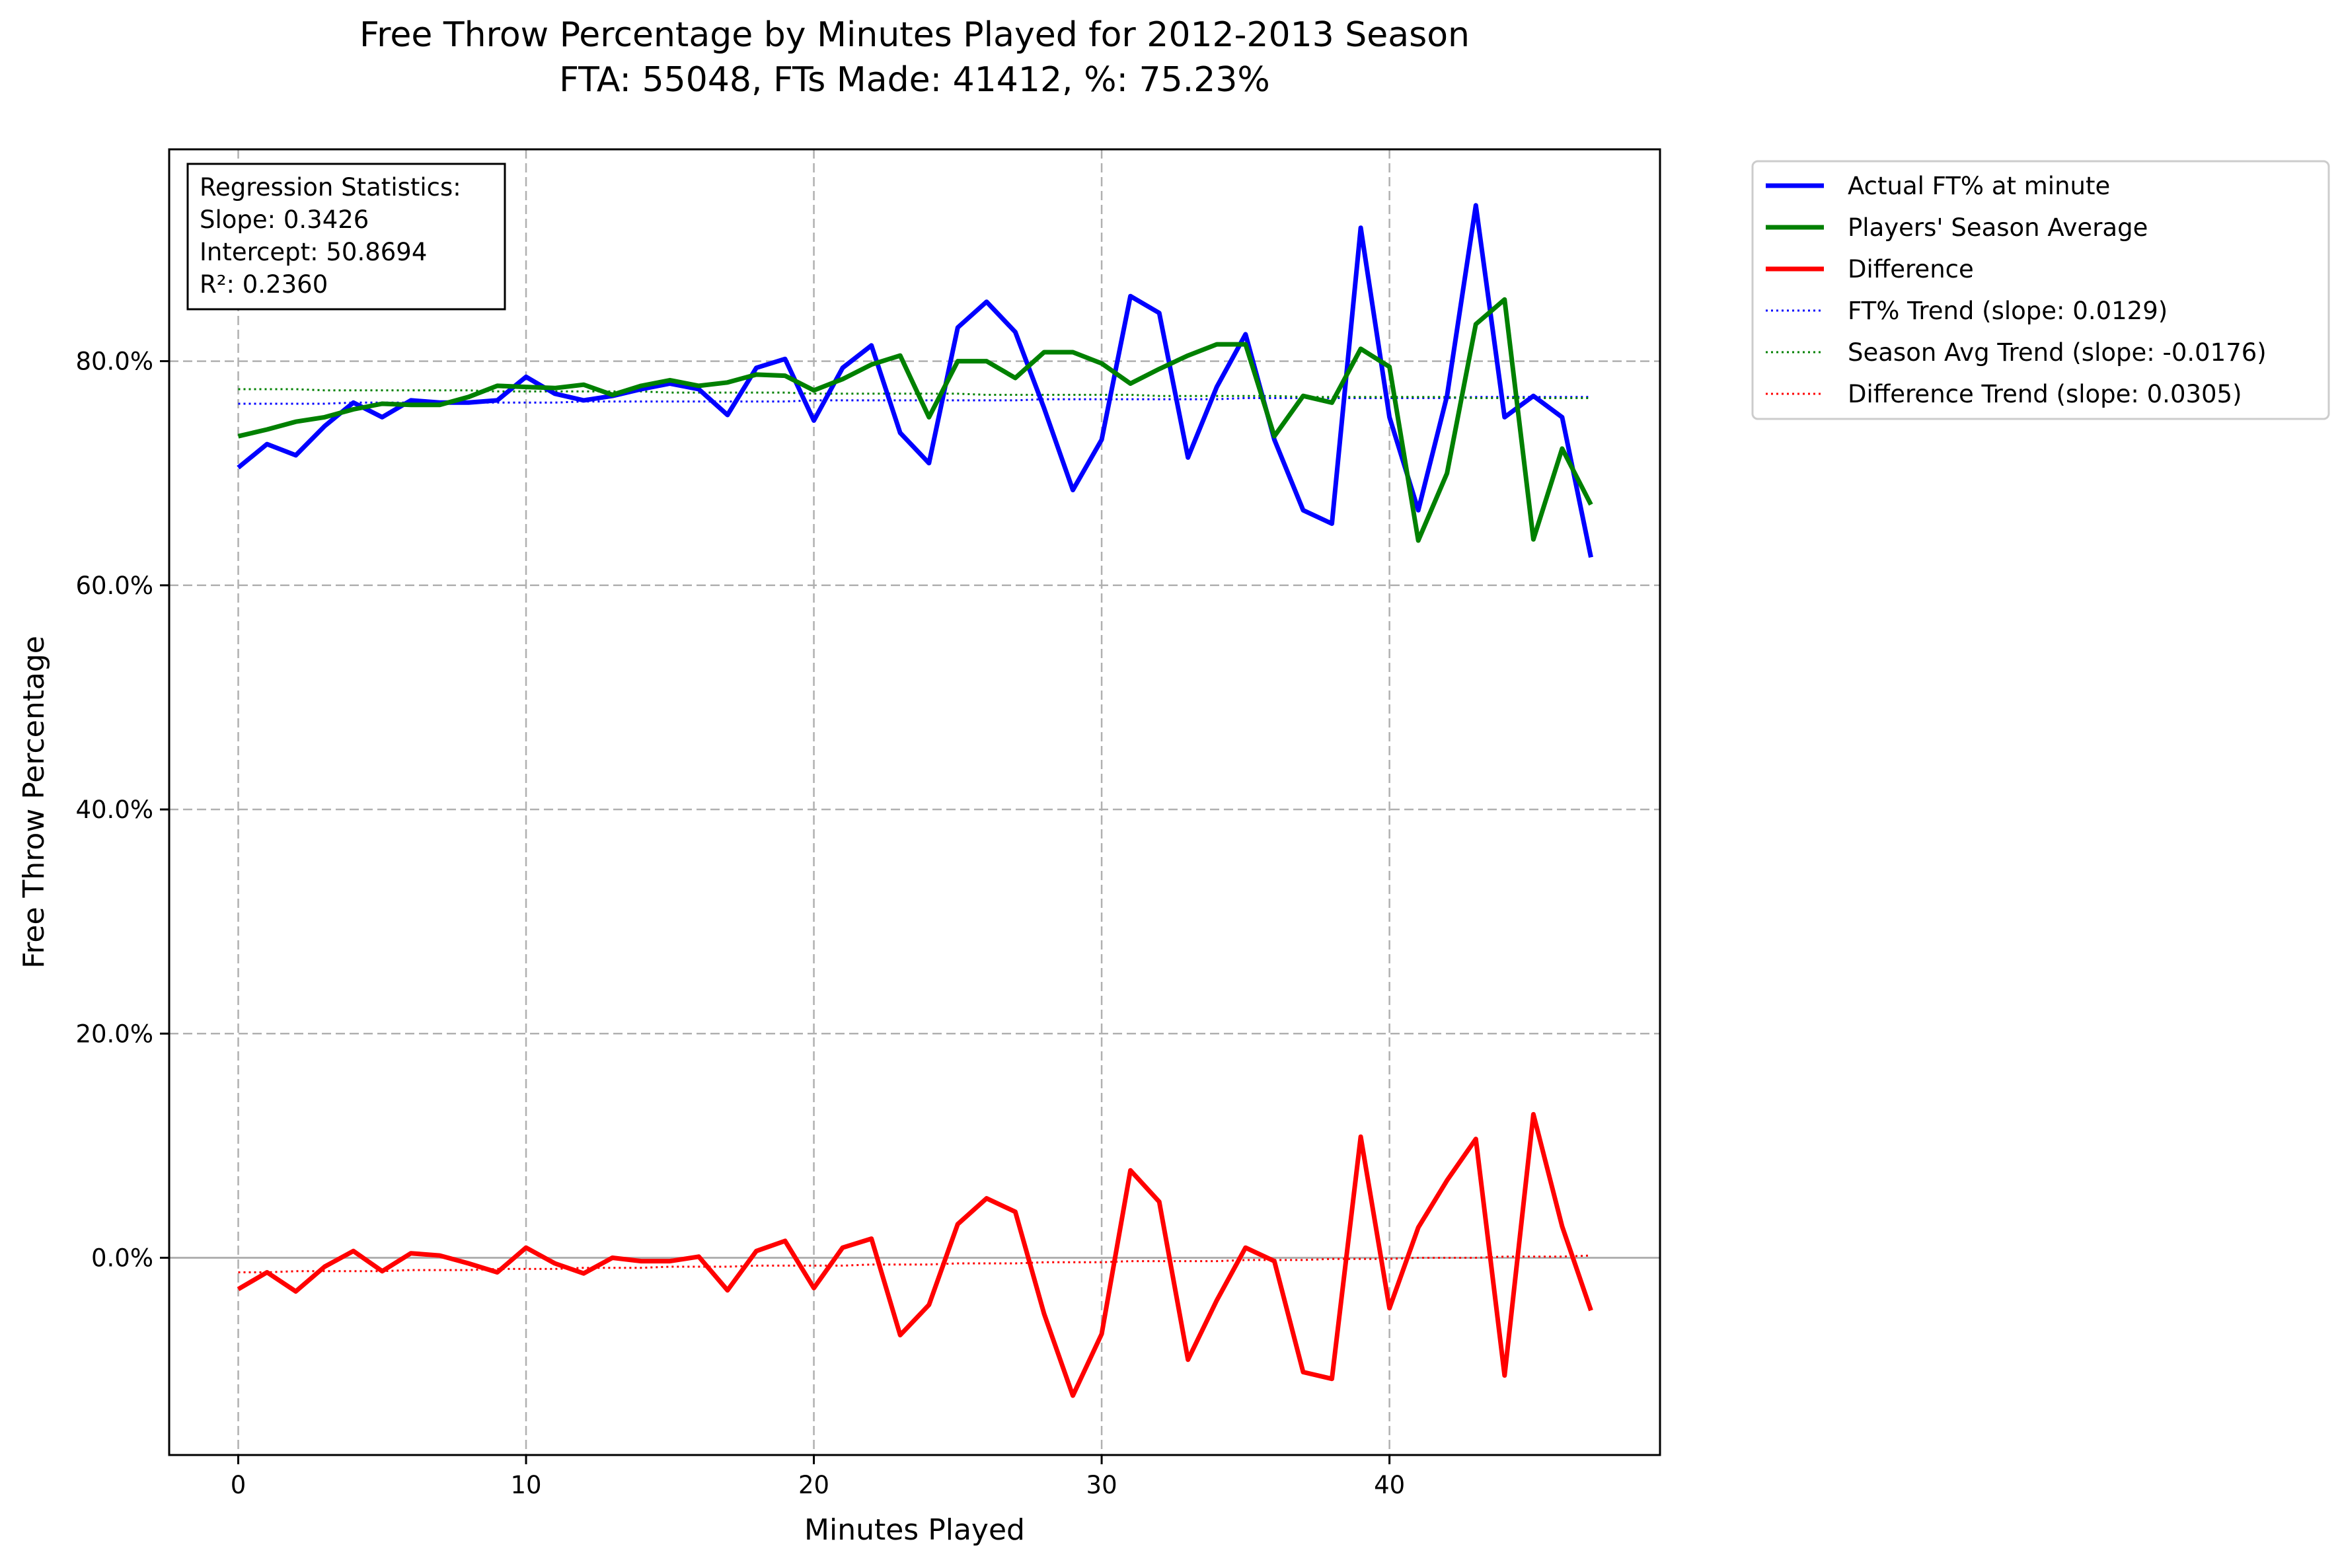 Image resolution: width=2340 pixels, height=1568 pixels. What do you see at coordinates (313, 252) in the screenshot?
I see `stats-intercept: Intercept: 50.8694` at bounding box center [313, 252].